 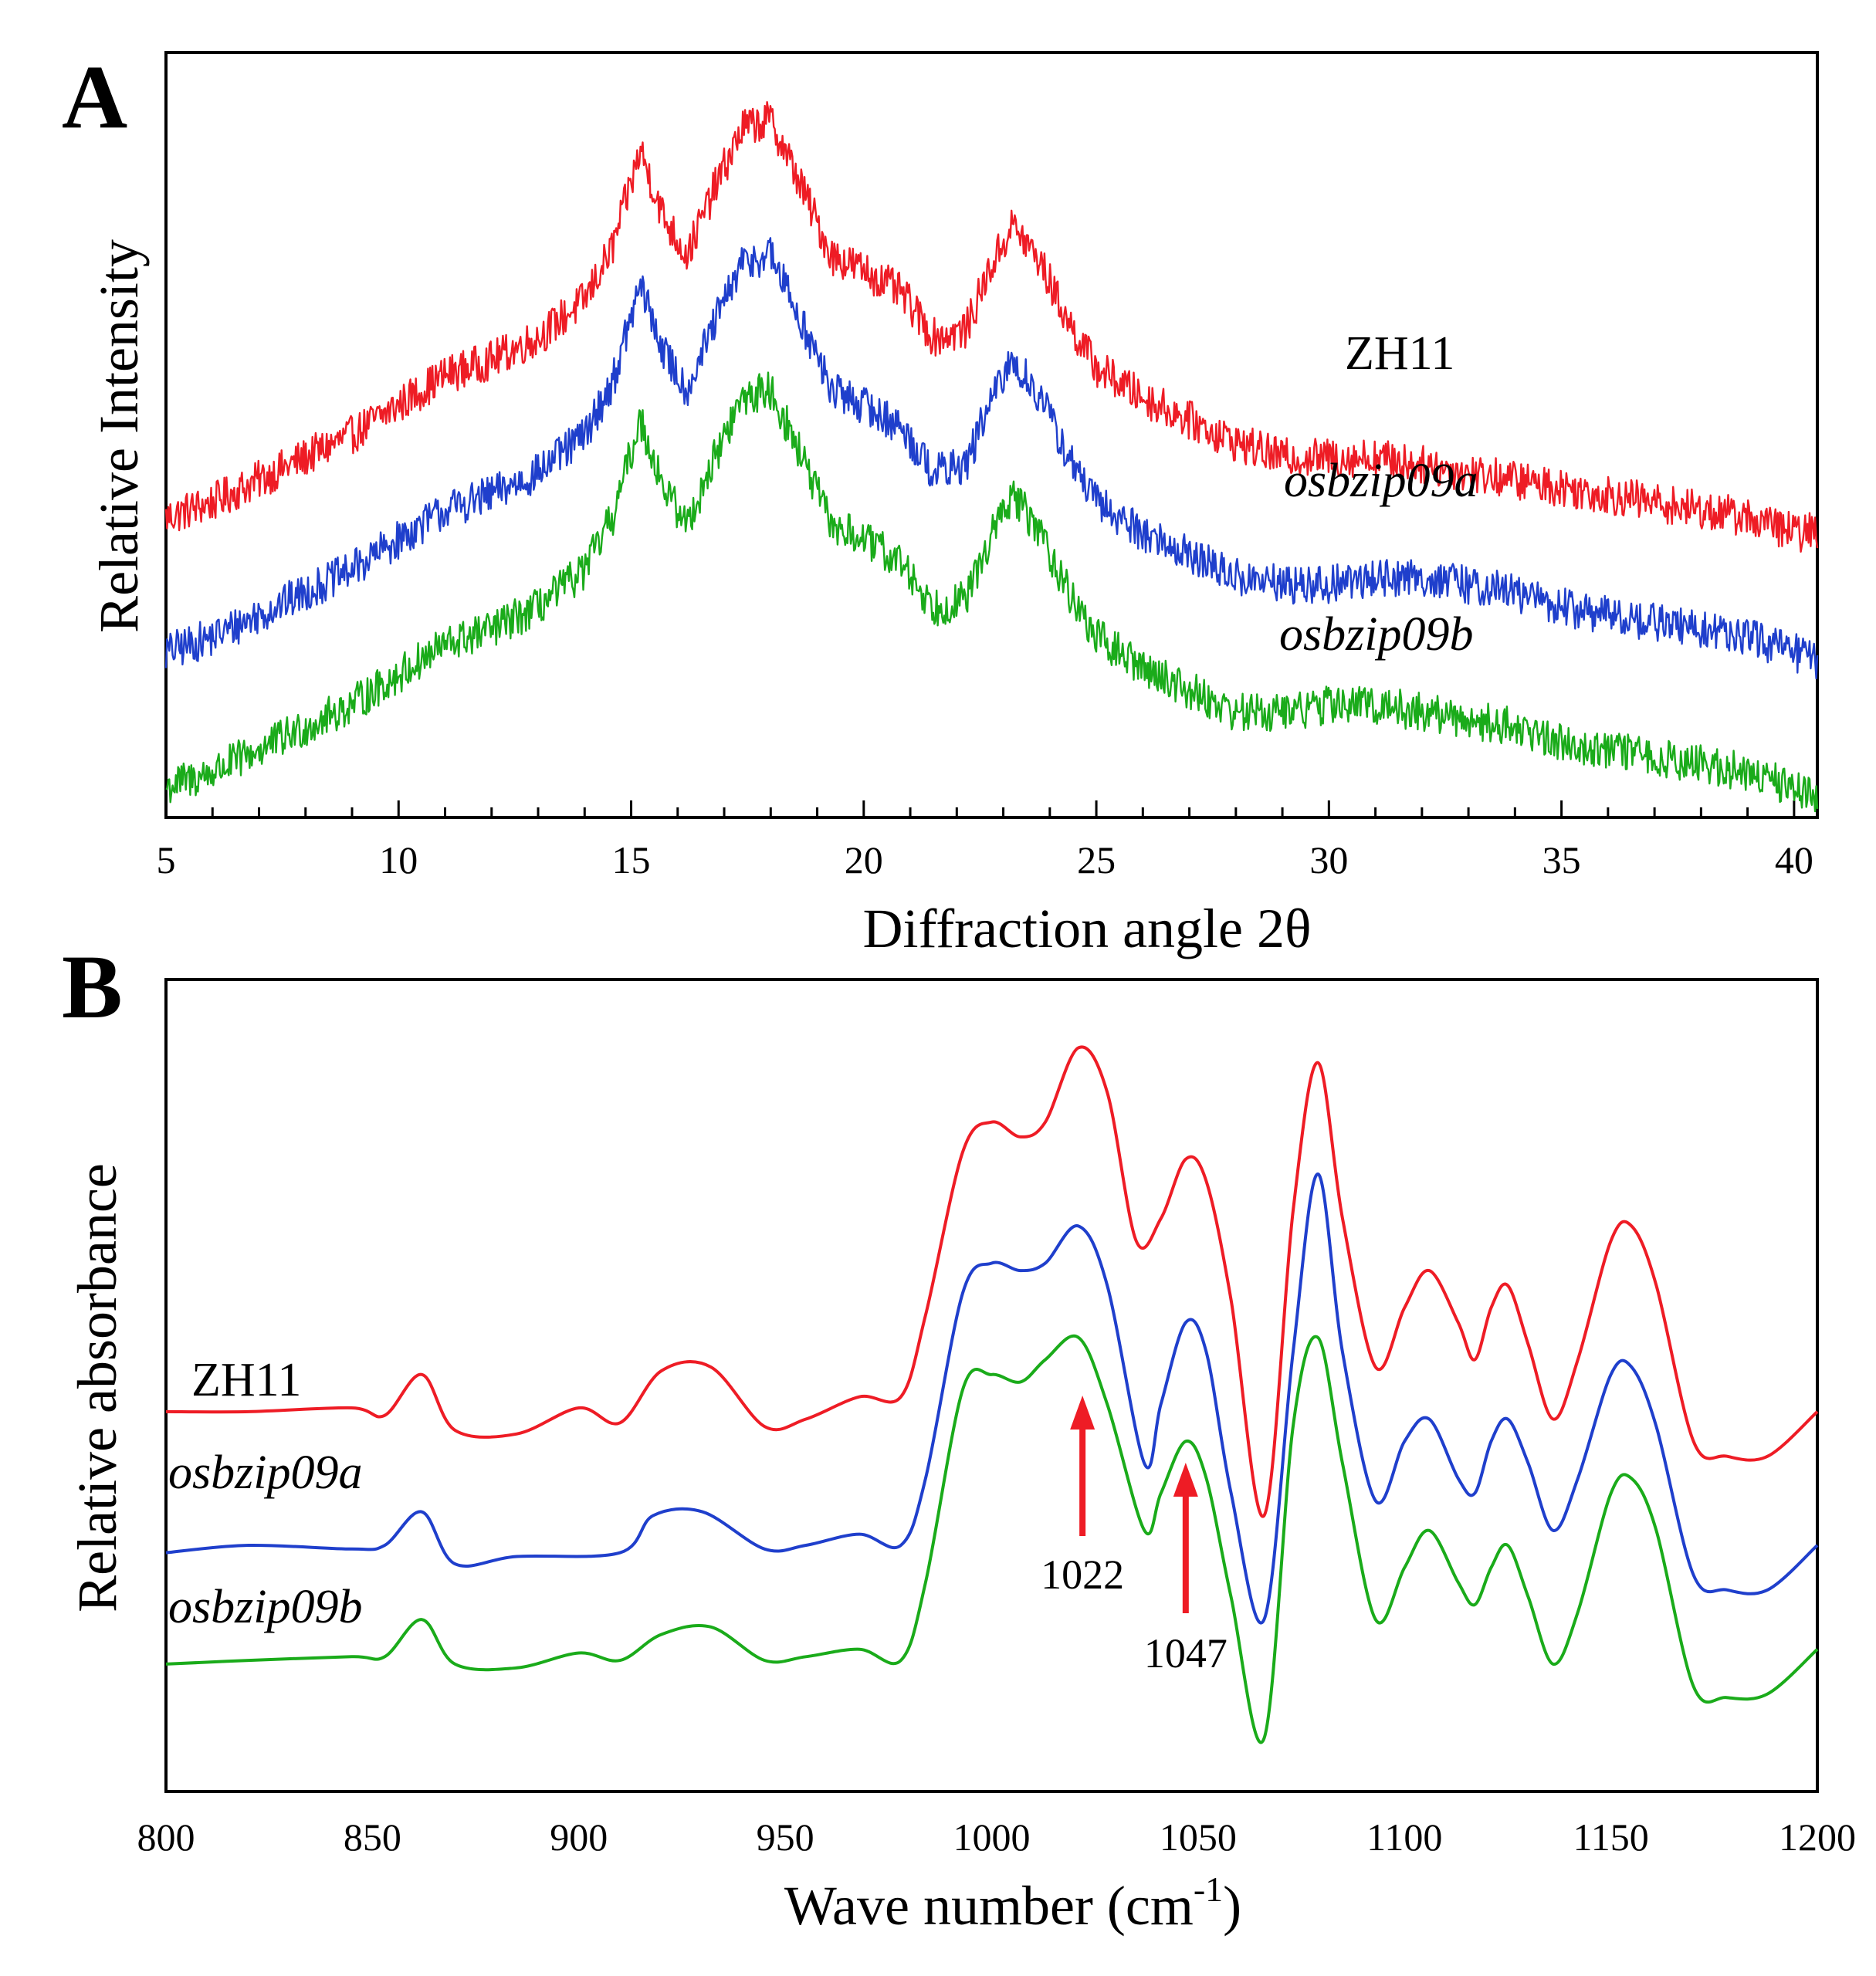 What do you see at coordinates (1087, 928) in the screenshot?
I see `panel-a-x-axis-title: Diffraction angle 2θ` at bounding box center [1087, 928].